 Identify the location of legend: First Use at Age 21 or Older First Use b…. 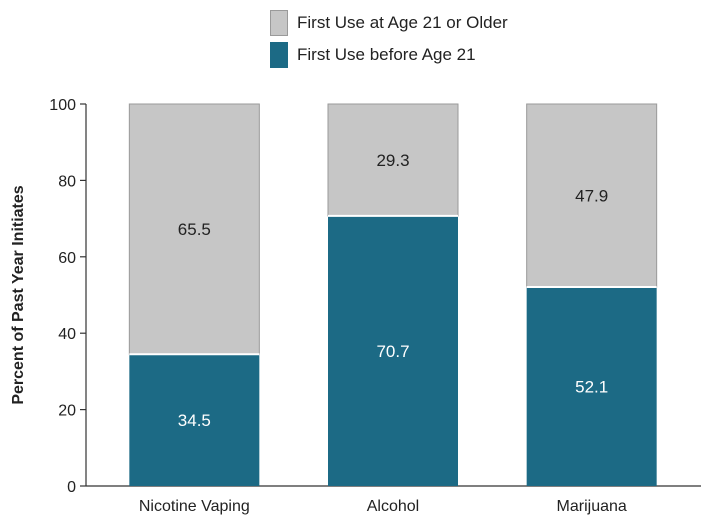
(389, 40).